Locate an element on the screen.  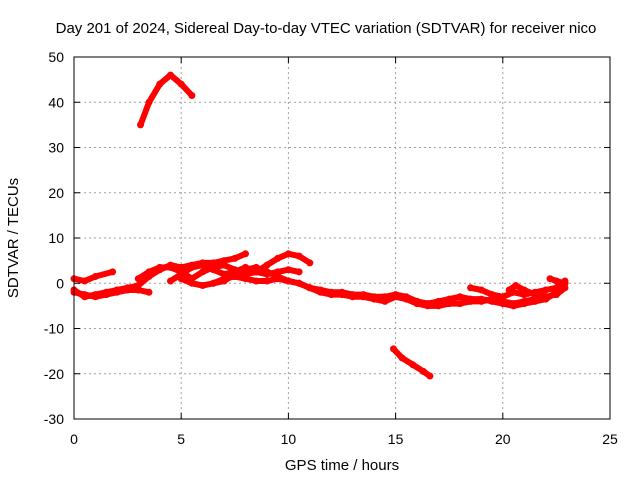
x-tick-label: 0 is located at coordinates (74, 439).